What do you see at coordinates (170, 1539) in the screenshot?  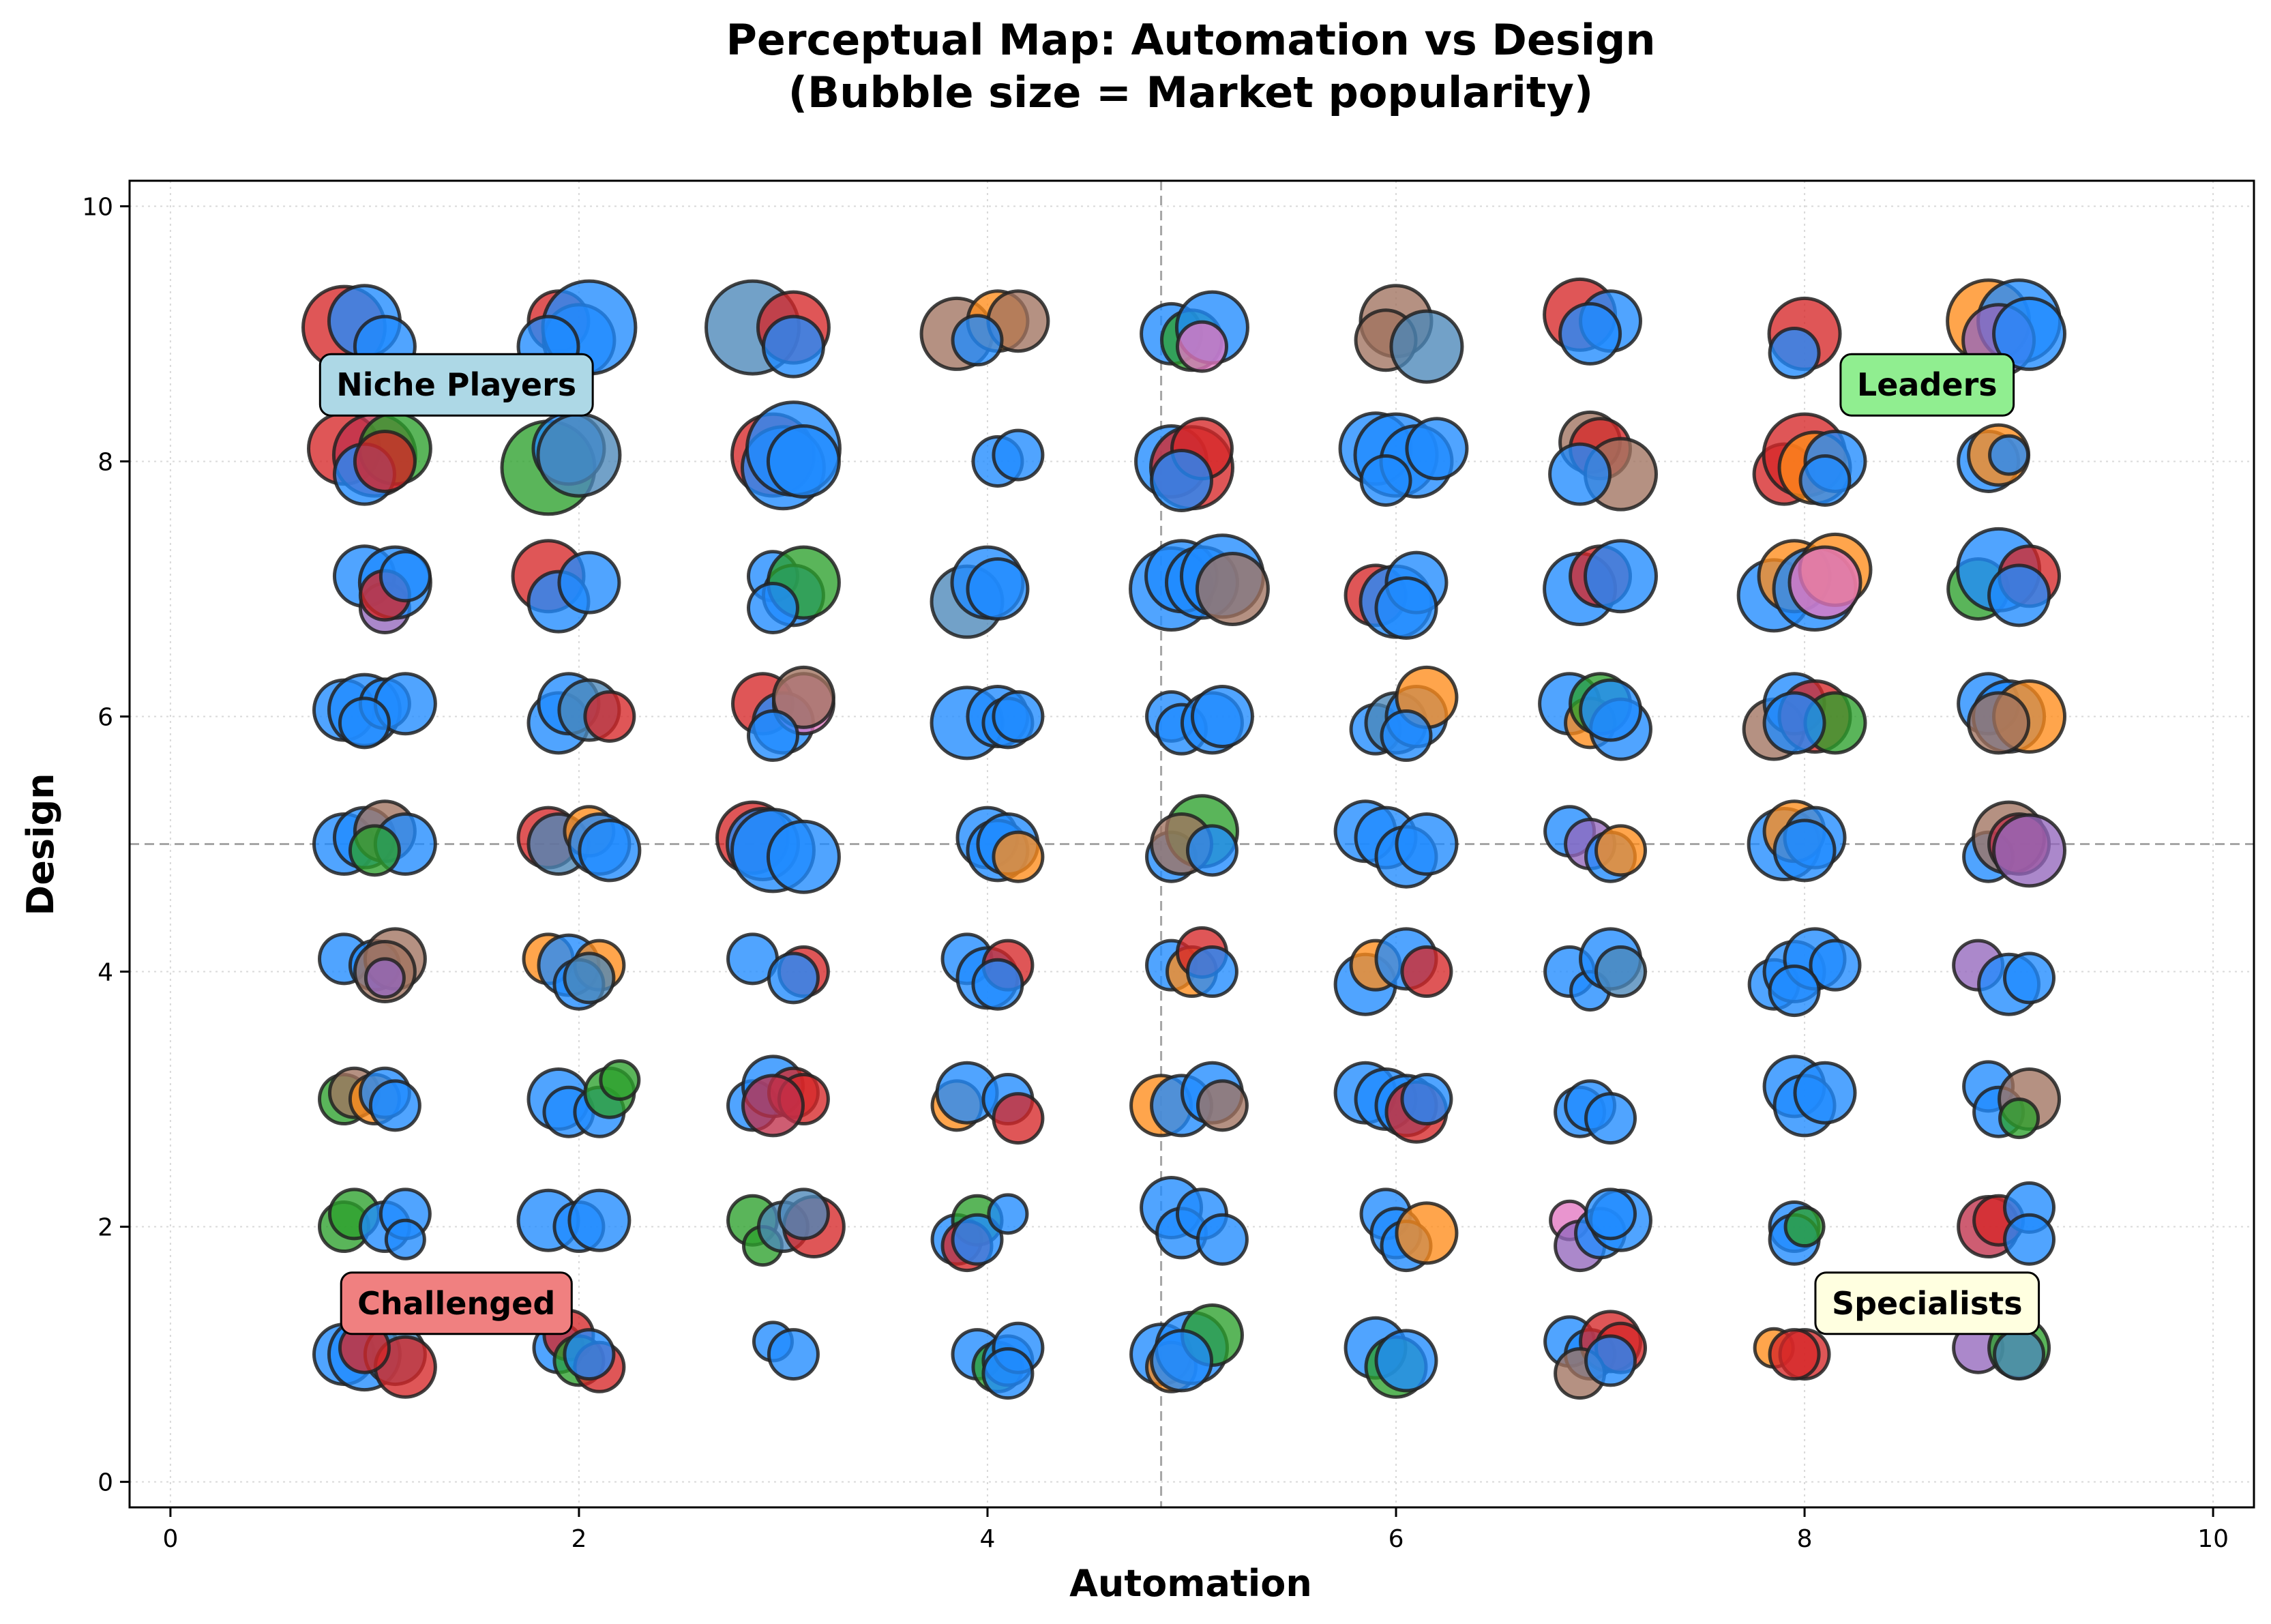 I see `x-tick-label: 0` at bounding box center [170, 1539].